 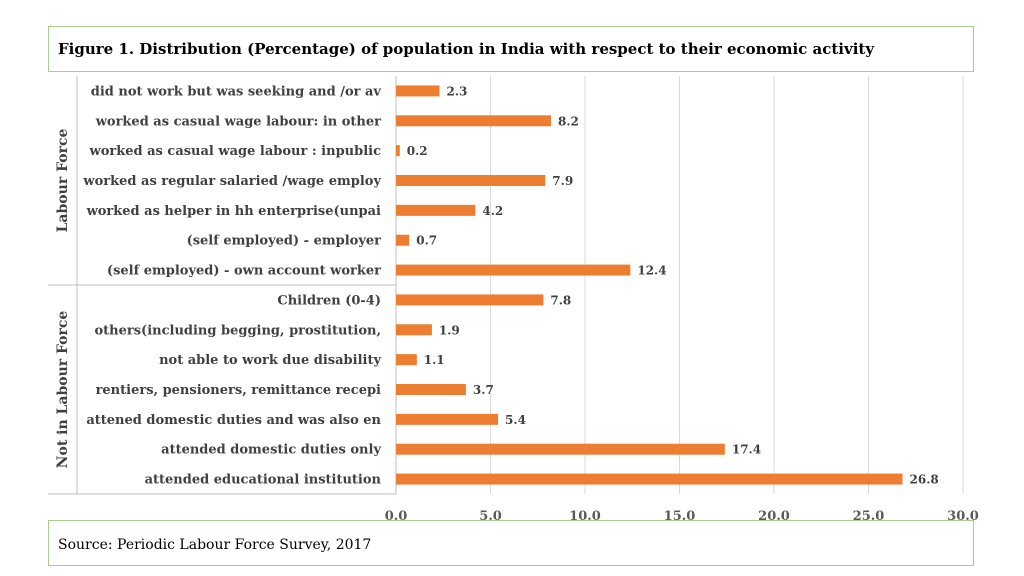 What do you see at coordinates (560, 300) in the screenshot?
I see `data-label: 7.8` at bounding box center [560, 300].